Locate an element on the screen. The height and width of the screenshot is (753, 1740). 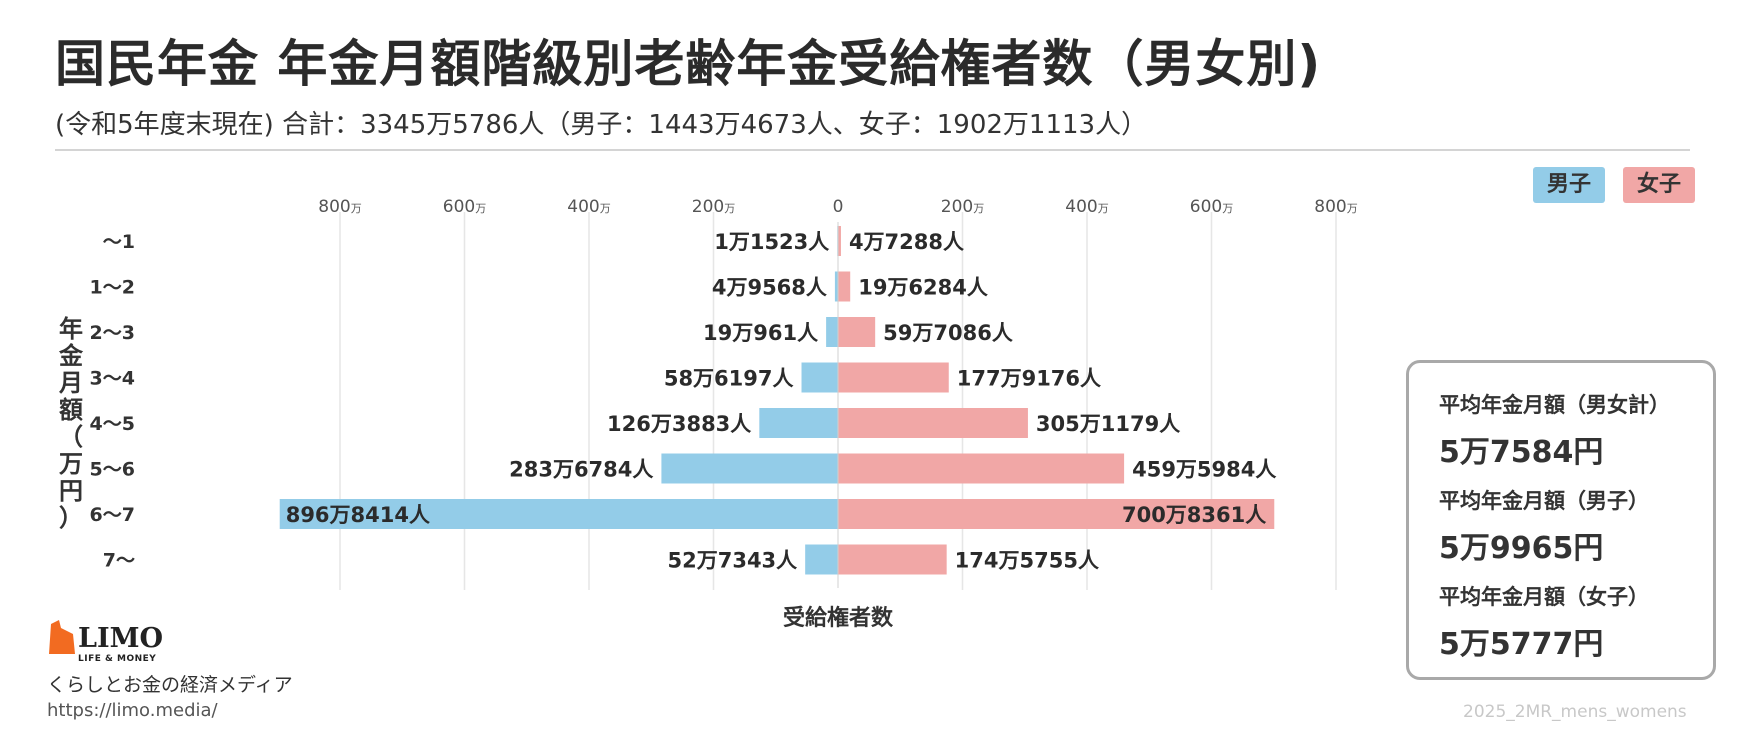
category-label: 〜1 is located at coordinates (119, 242).